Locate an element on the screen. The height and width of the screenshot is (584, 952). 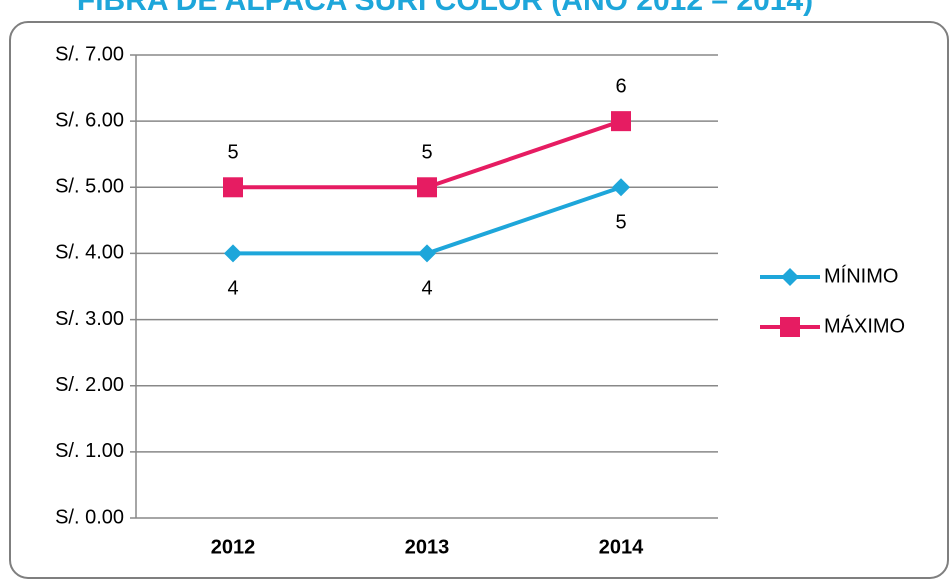
x-tick-label: 2013 is located at coordinates (427, 547).